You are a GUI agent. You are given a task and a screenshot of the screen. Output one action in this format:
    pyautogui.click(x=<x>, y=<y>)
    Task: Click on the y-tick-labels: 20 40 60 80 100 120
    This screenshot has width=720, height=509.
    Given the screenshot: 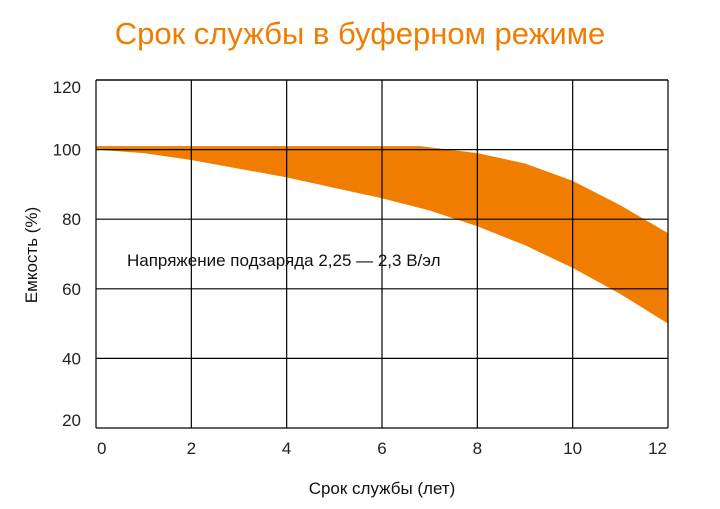 What is the action you would take?
    pyautogui.click(x=67, y=254)
    